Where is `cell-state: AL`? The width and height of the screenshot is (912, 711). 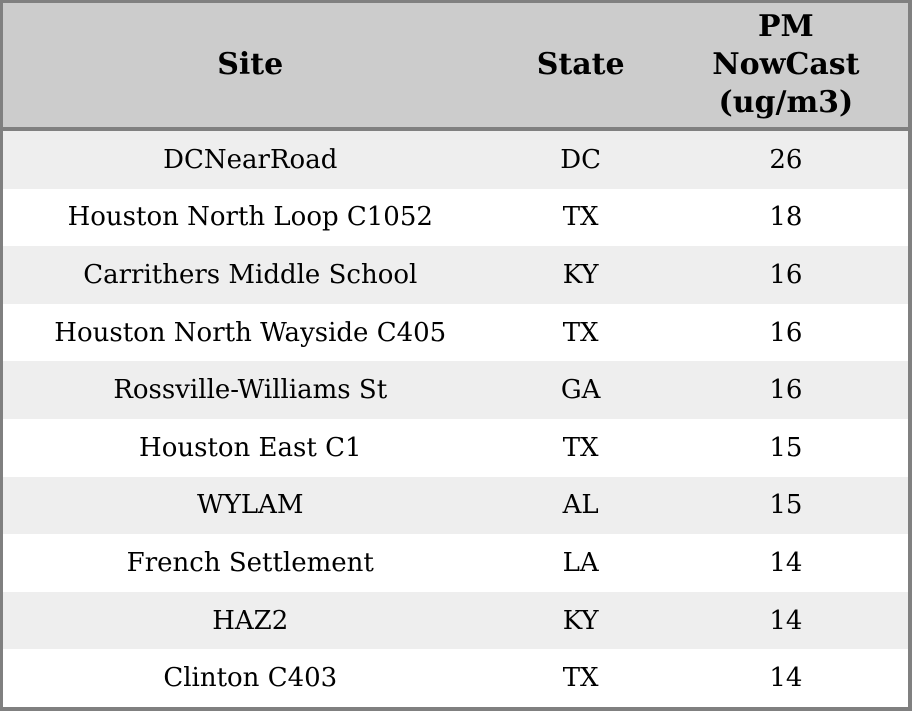
cell-state: AL is located at coordinates (580, 505).